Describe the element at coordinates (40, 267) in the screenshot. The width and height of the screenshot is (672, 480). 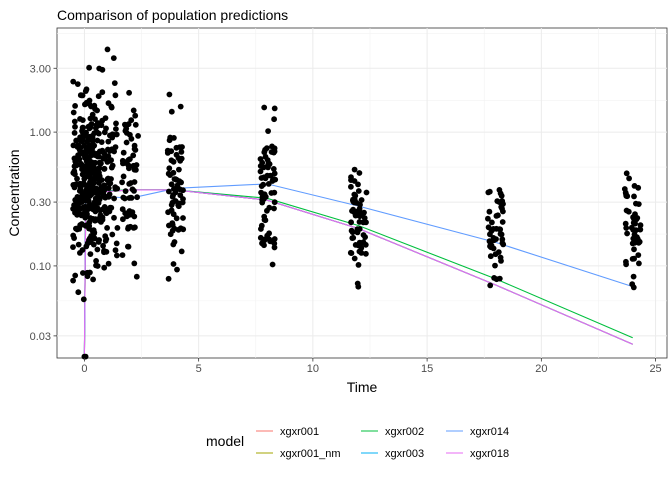
I see `y-tick-label: 0.10` at that location.